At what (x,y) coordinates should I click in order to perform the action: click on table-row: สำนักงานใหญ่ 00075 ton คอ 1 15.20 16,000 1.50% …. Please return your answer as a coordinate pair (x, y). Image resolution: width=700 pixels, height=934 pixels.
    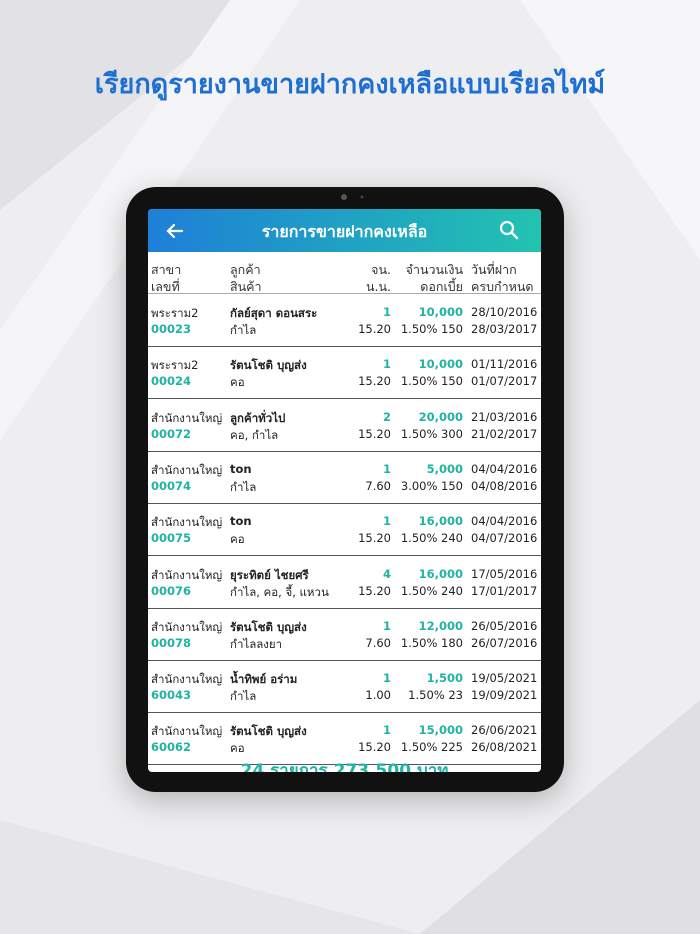
    Looking at the image, I should click on (344, 530).